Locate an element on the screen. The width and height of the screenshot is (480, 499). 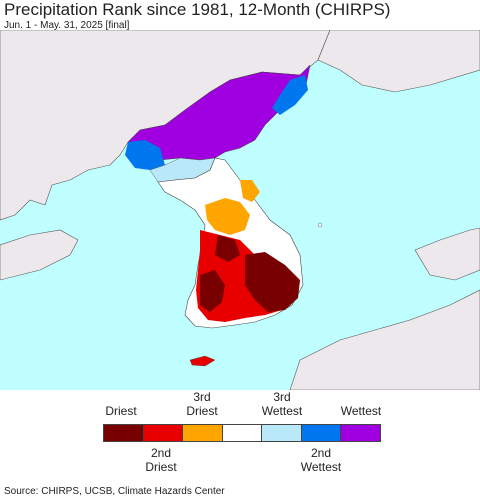
land-russia is located at coordinates (398, 61).